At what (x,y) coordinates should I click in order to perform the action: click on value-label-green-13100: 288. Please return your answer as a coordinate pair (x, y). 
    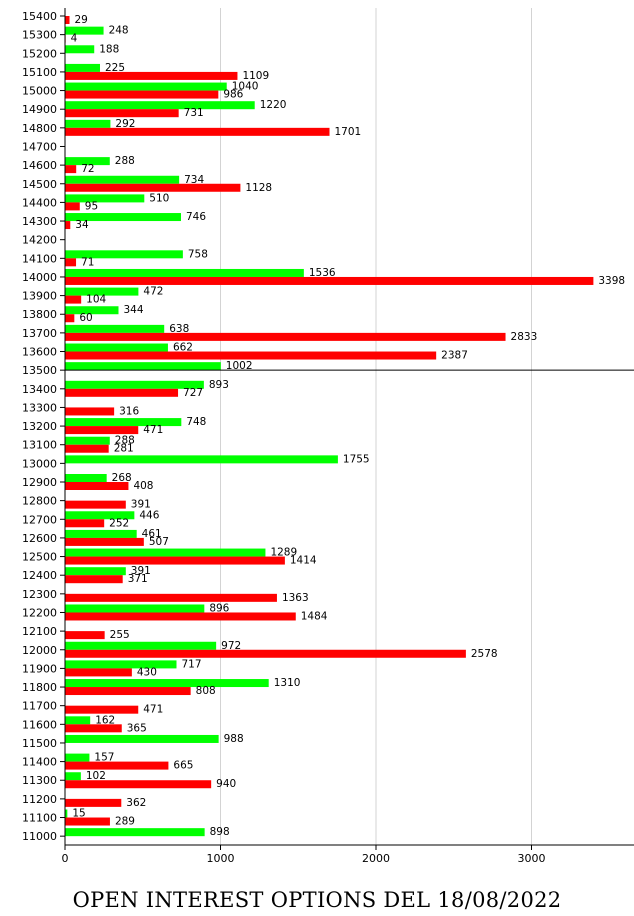
    Looking at the image, I should click on (125, 441).